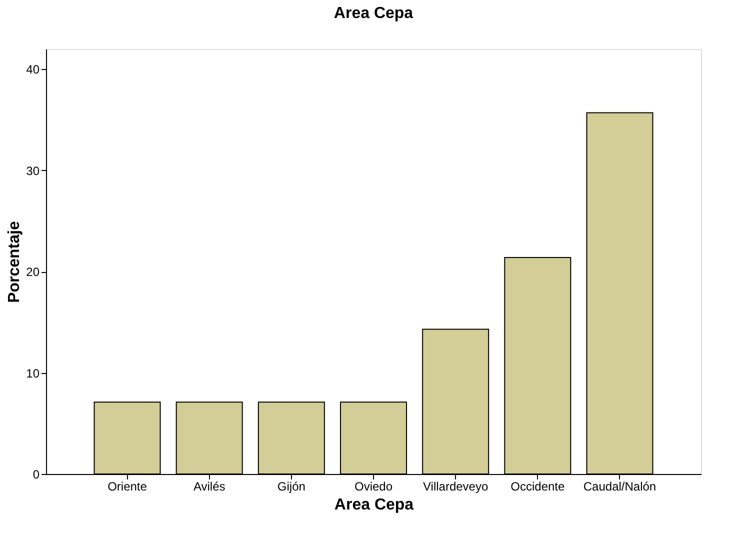 This screenshot has width=735, height=555. I want to click on x-tick-label: Caudal/Nalón, so click(619, 487).